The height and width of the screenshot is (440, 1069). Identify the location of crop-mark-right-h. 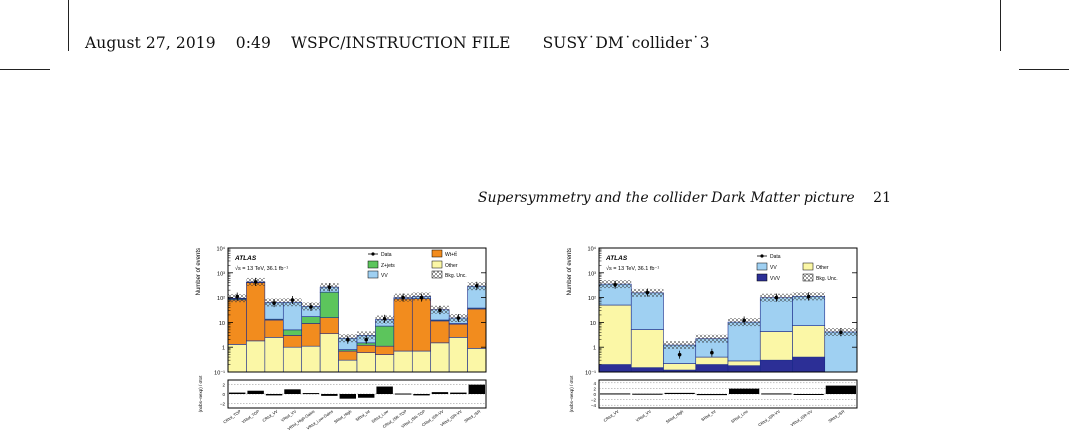
(1044, 69).